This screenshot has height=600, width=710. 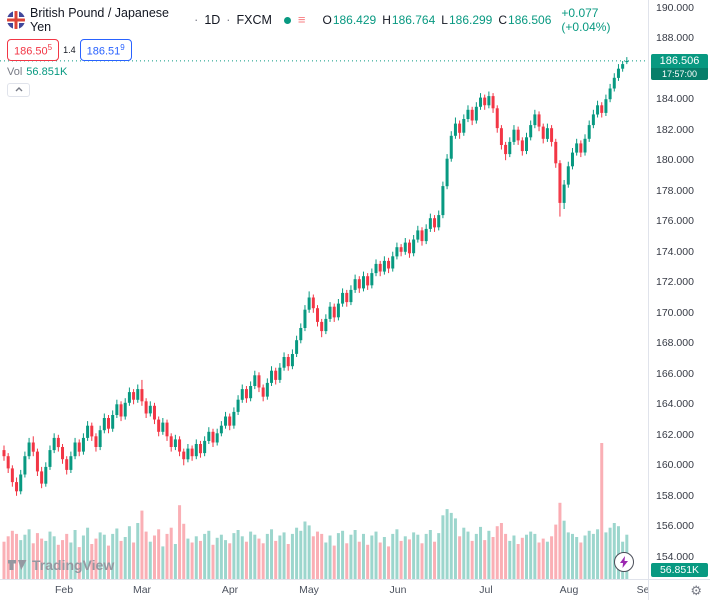 I want to click on lightning-icon, so click(x=624, y=562).